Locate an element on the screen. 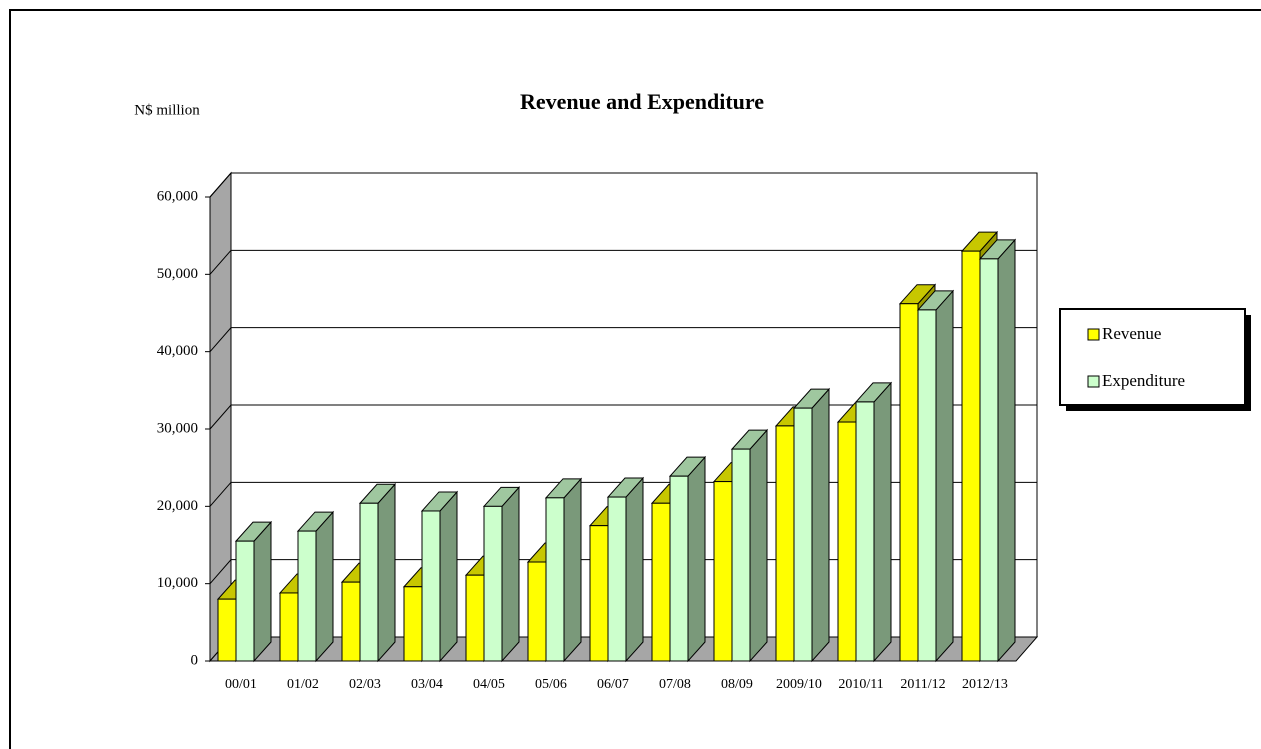  chart-title: Revenue and Expenditure is located at coordinates (642, 101).